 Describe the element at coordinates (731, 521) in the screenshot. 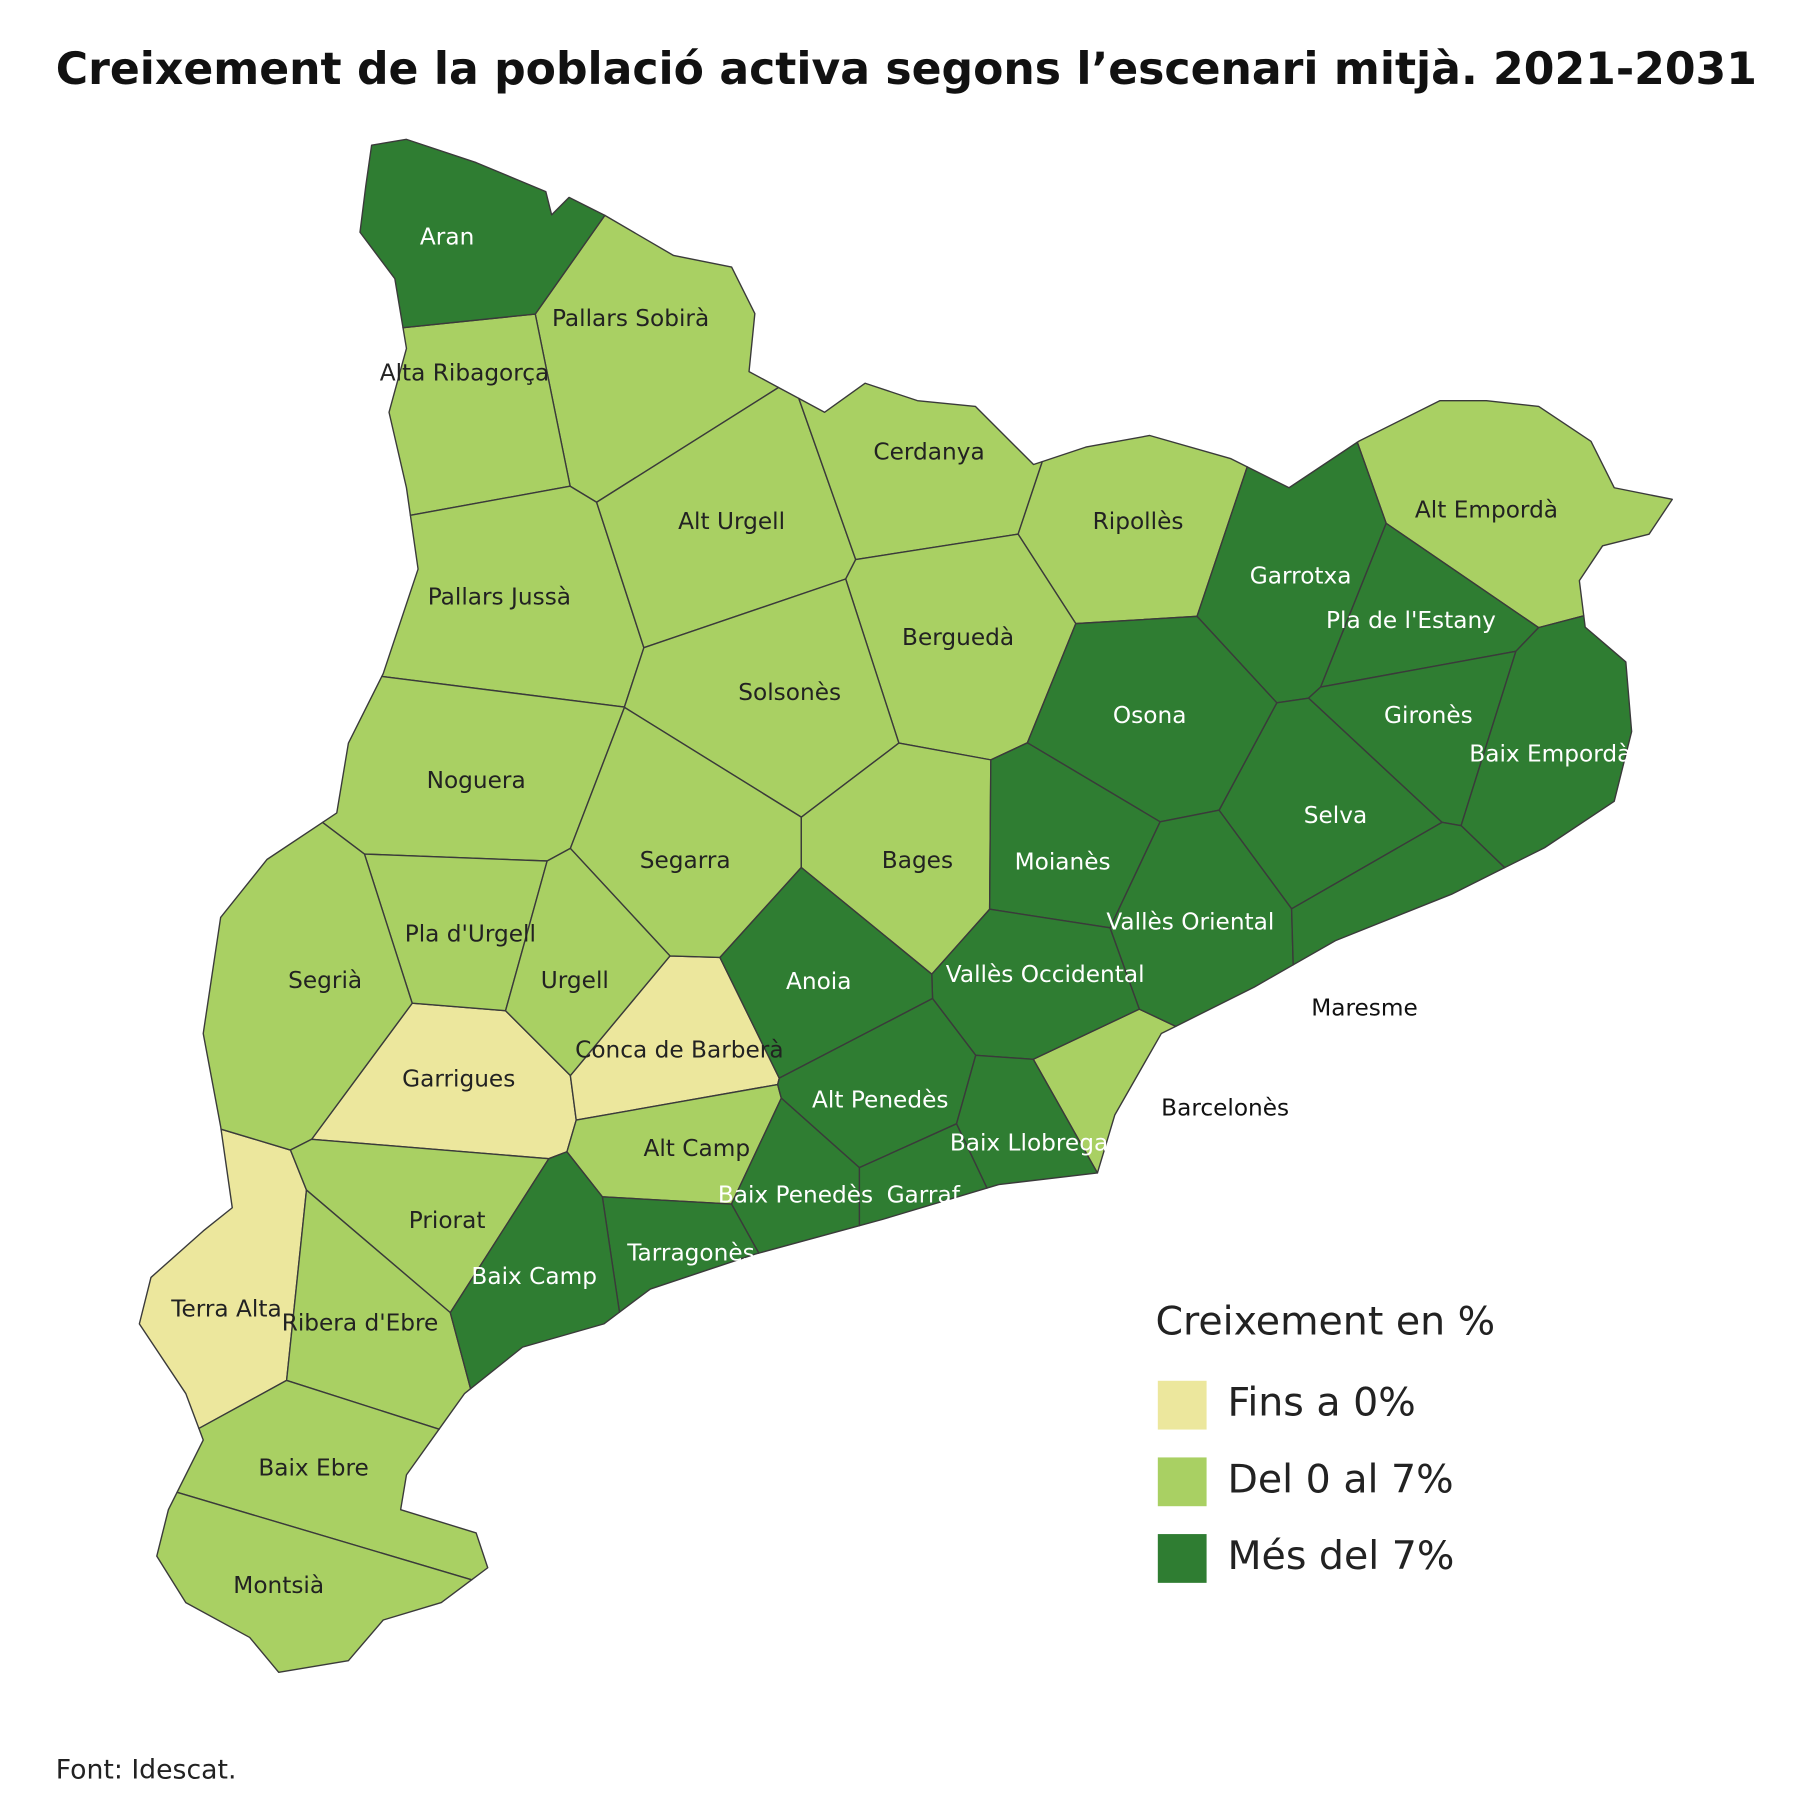

I see `region-label: Alt Urgell` at that location.